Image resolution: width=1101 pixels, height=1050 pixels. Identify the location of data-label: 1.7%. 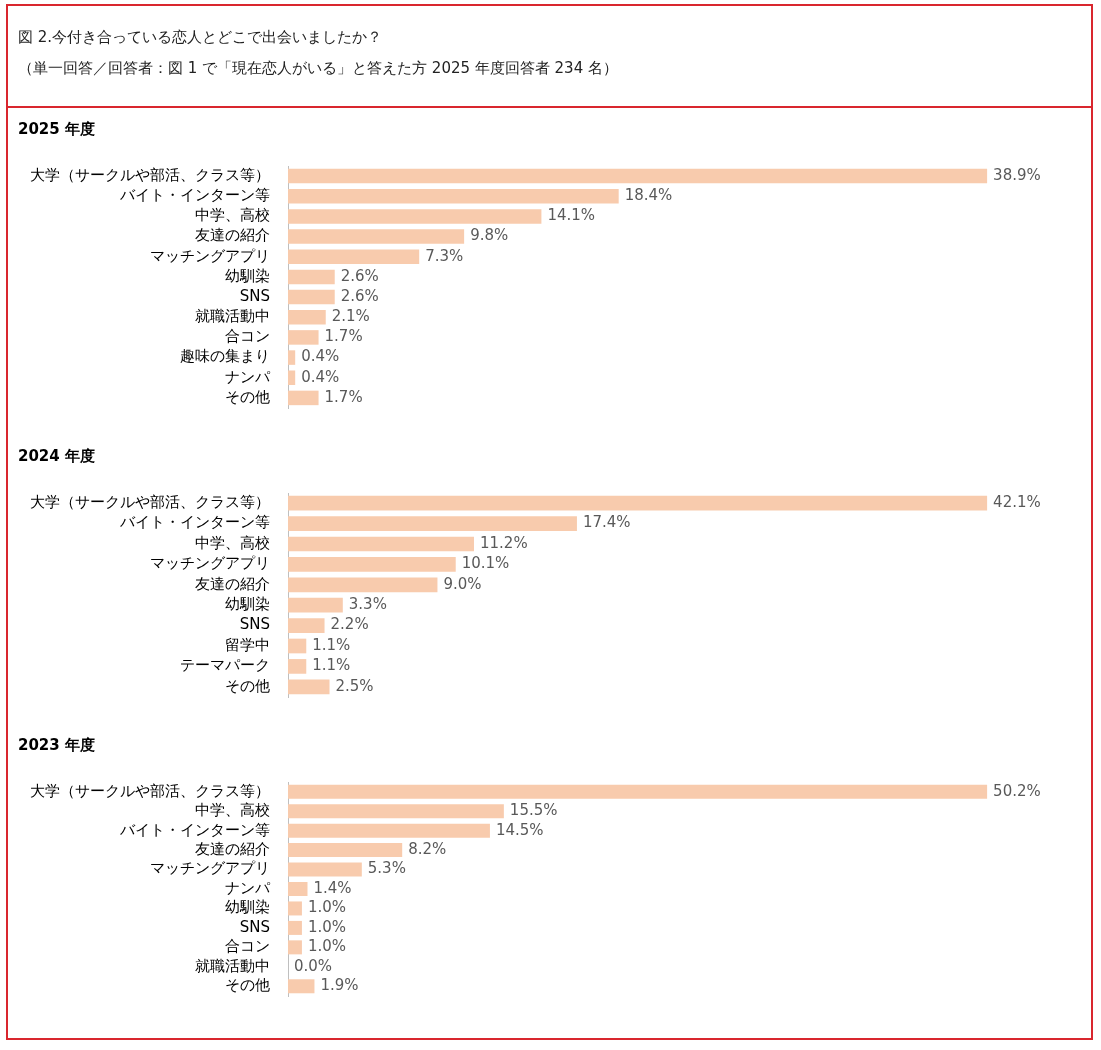
(343, 336).